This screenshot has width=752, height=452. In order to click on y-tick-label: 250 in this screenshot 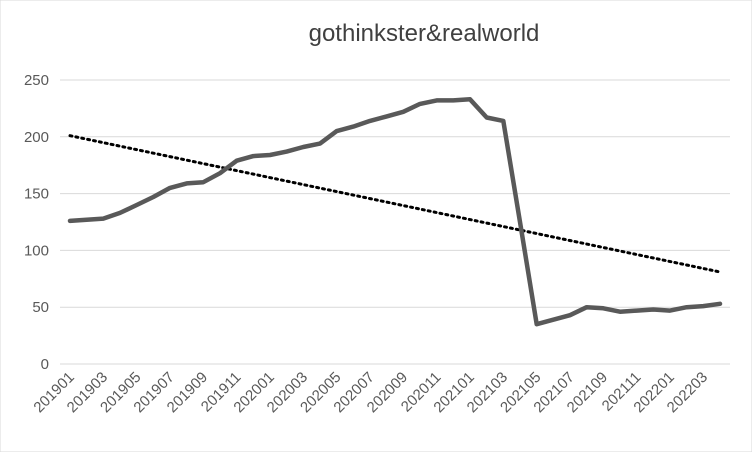, I will do `click(36, 80)`.